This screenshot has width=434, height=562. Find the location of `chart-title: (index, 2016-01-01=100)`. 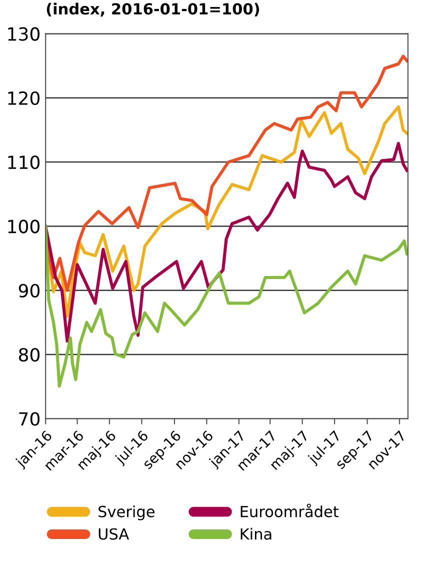

chart-title: (index, 2016-01-01=100) is located at coordinates (153, 9).